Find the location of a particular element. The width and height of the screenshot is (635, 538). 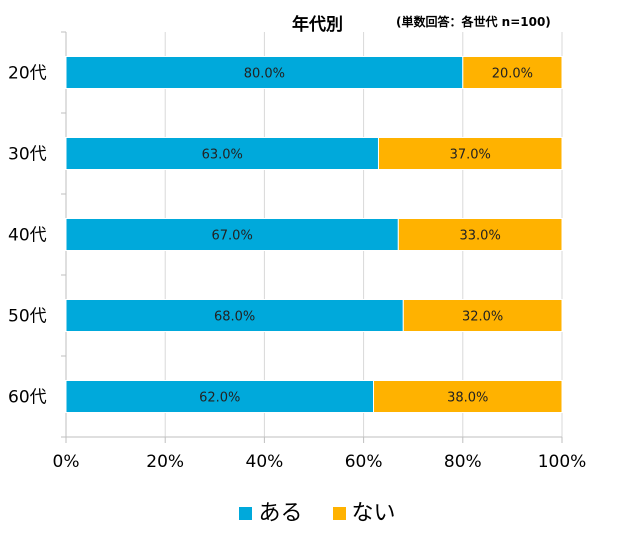

y-tick-label: 60代 is located at coordinates (27, 398).